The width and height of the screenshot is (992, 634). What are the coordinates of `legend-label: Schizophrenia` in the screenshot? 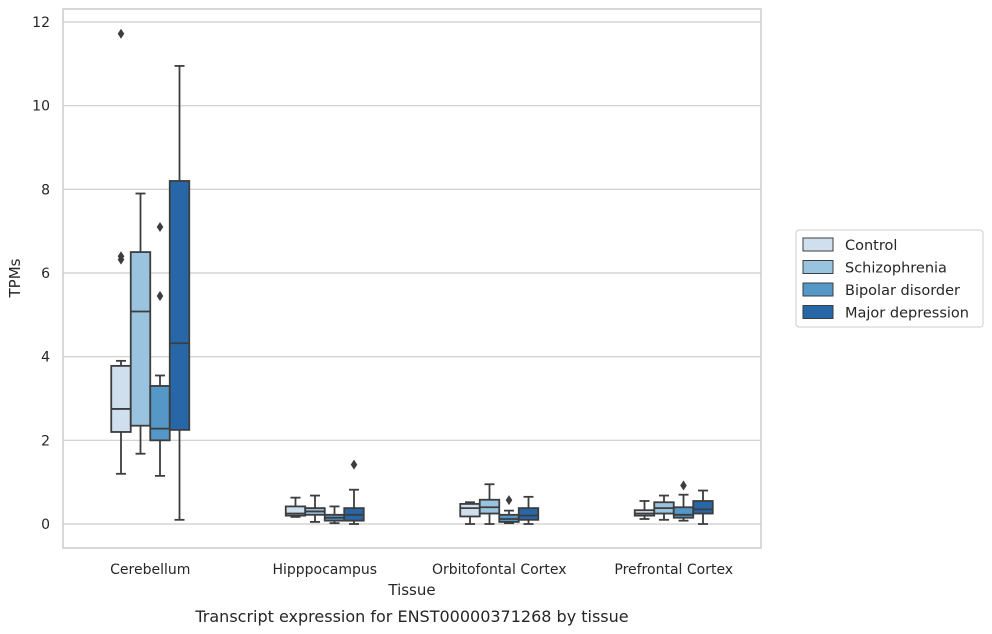 It's located at (896, 269).